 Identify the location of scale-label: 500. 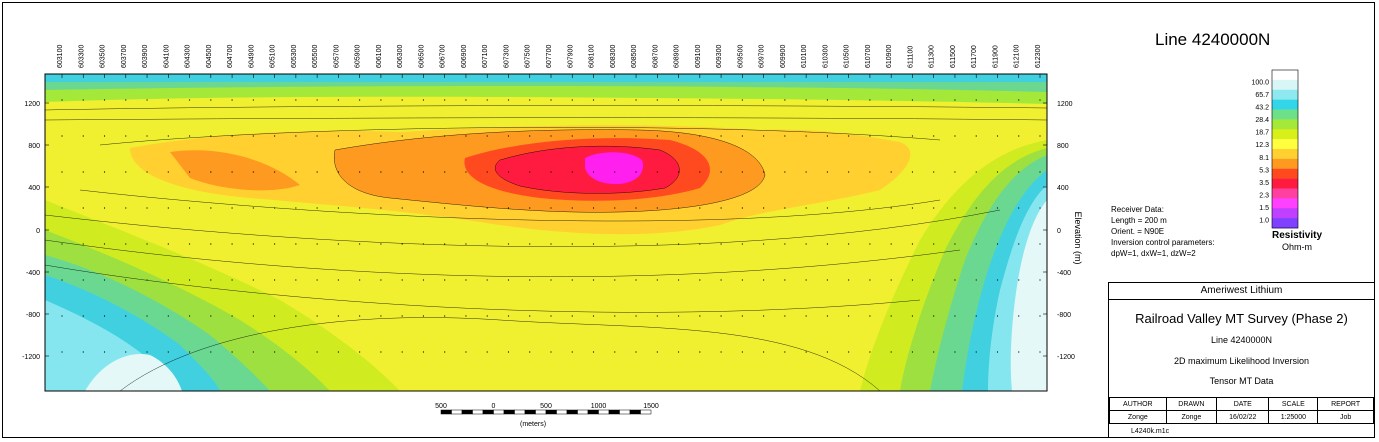
(546, 406).